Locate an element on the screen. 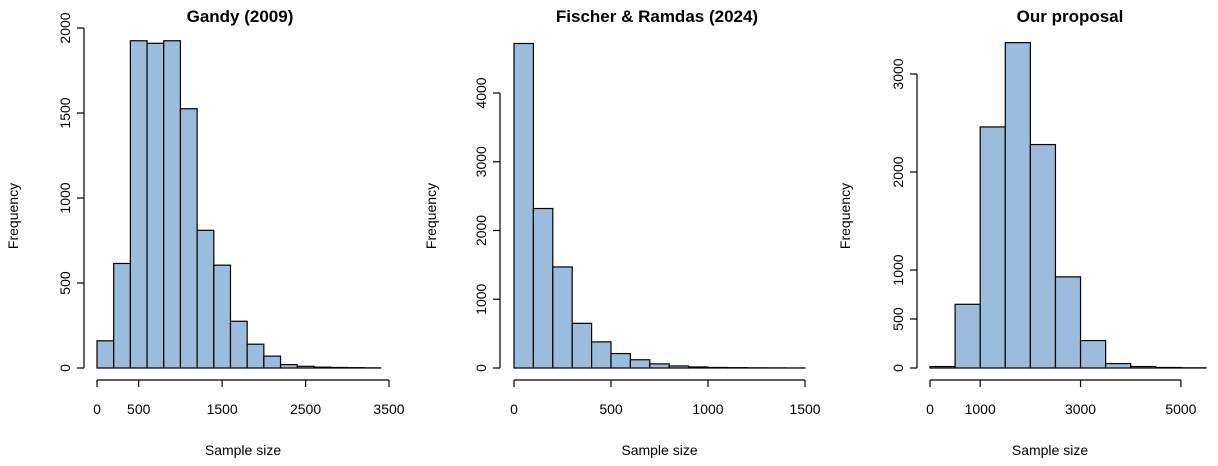 The height and width of the screenshot is (466, 1218). chart-title: Fischer & Ramdas (2024) is located at coordinates (657, 16).